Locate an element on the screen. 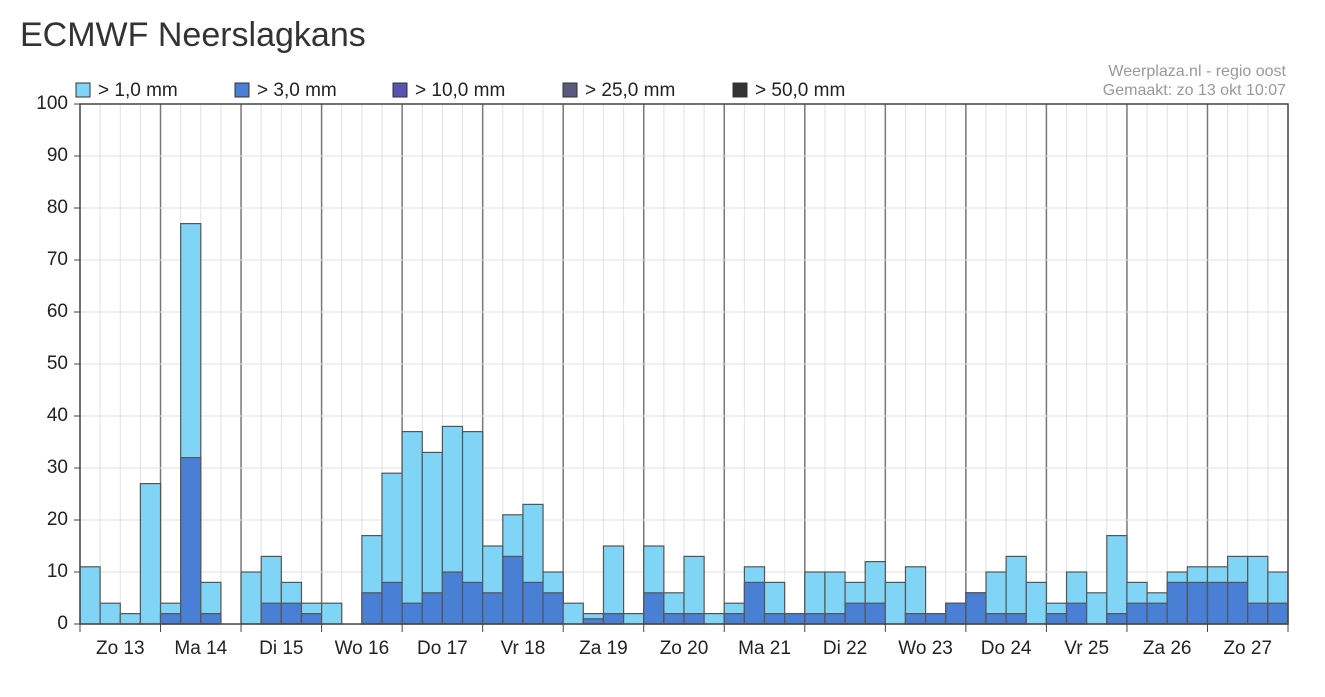 This screenshot has height=697, width=1325. made-note: Gemaakt: zo 13 okt 10:07 is located at coordinates (1194, 90).